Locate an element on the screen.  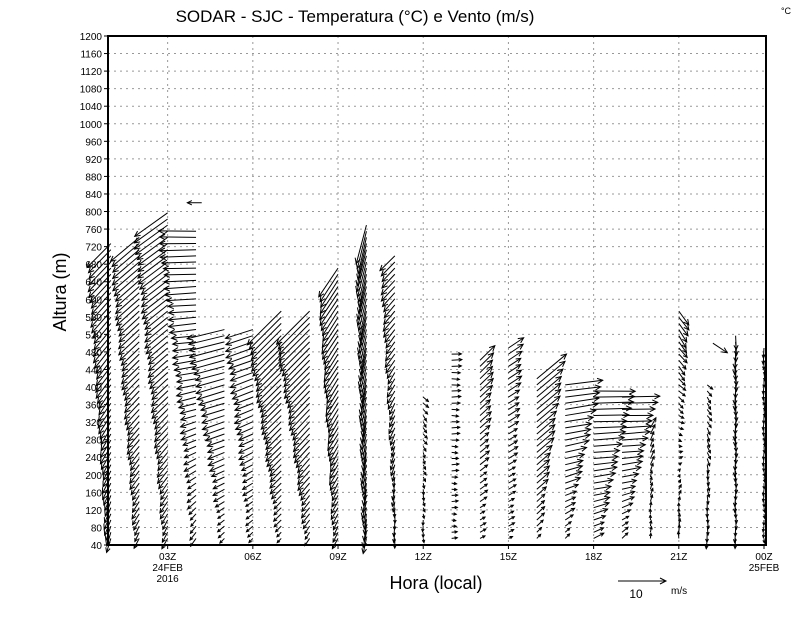
y-tick-label: 1120 is located at coordinates (91, 72).